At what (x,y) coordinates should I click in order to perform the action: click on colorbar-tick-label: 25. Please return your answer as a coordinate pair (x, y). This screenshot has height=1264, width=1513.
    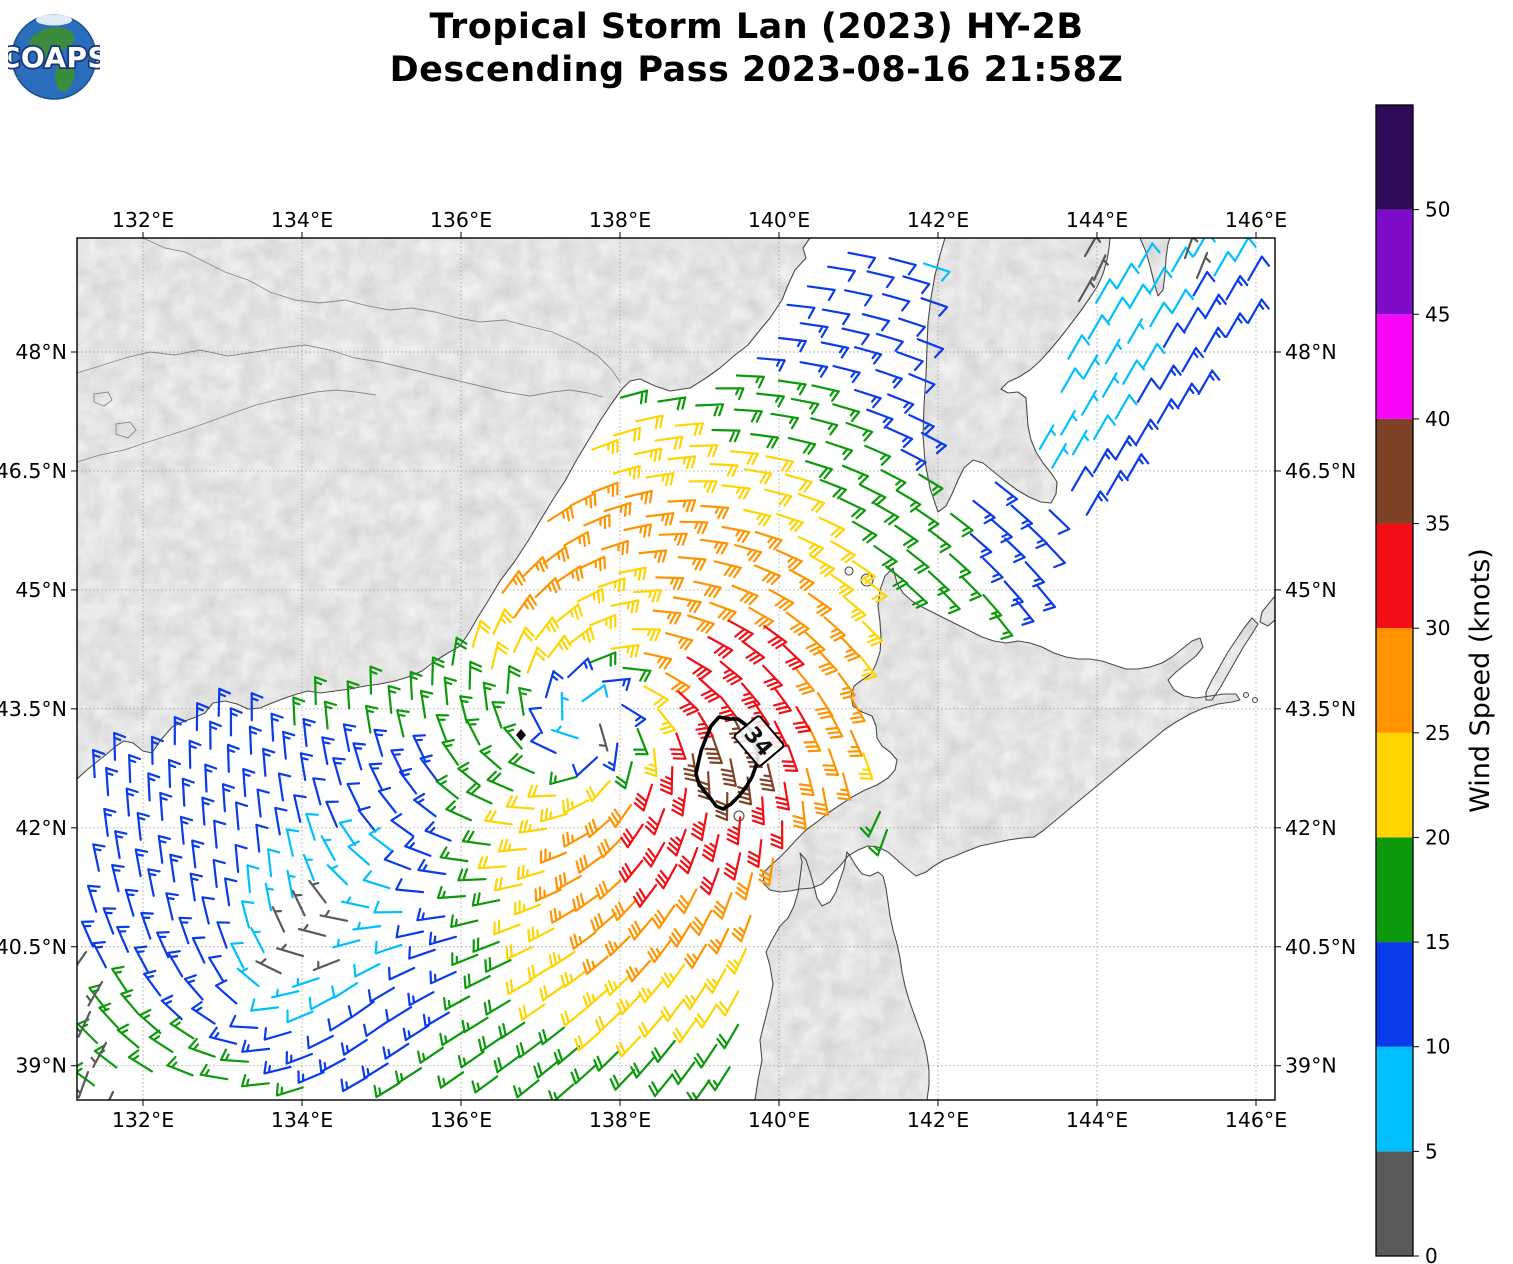
    Looking at the image, I should click on (1437, 733).